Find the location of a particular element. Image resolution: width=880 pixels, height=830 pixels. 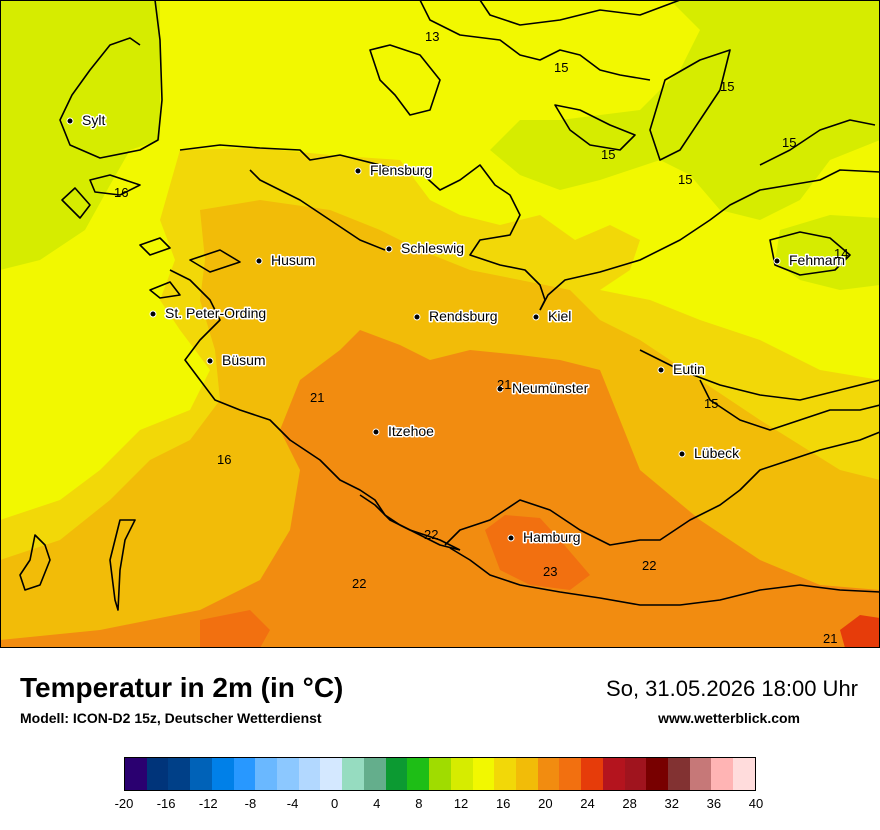

city-kiel: Kiel is located at coordinates (552, 316).